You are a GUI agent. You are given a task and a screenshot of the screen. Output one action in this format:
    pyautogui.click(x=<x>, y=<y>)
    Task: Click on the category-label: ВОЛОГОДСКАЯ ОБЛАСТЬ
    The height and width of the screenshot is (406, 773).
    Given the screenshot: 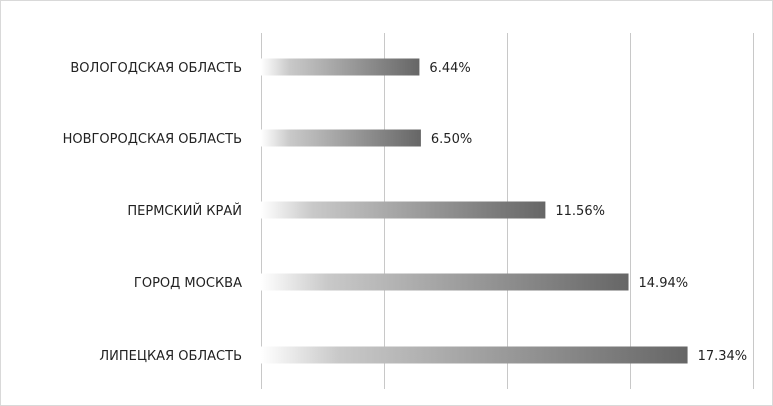 What is the action you would take?
    pyautogui.click(x=156, y=68)
    